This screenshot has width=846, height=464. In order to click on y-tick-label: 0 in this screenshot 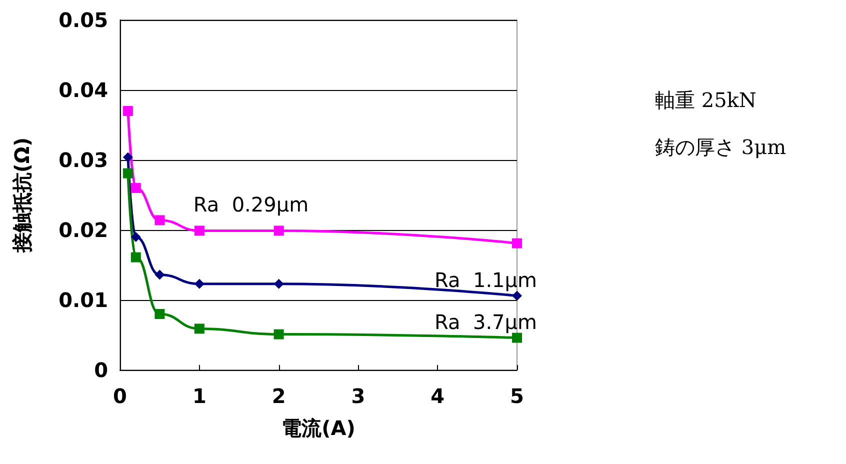, I will do `click(101, 370)`.